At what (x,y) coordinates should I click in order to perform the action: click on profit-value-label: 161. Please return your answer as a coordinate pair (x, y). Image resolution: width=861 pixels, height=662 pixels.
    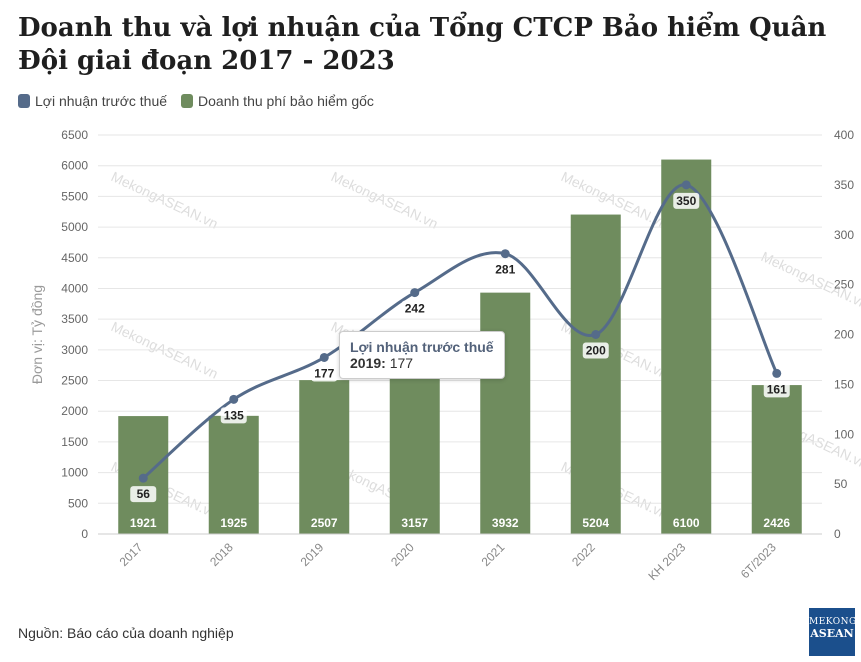
    Looking at the image, I should click on (777, 389).